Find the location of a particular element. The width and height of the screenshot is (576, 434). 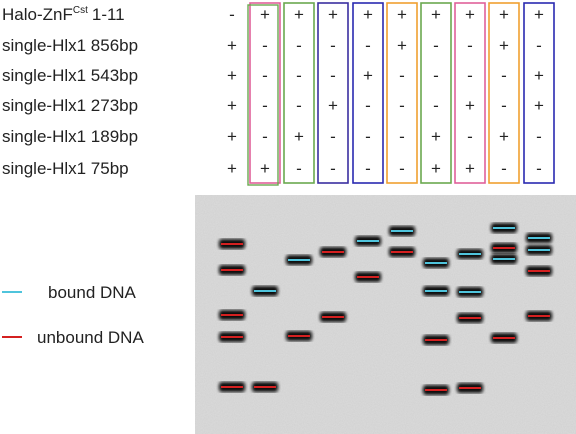

row-label: single-Hlx1 189bp is located at coordinates (70, 136).